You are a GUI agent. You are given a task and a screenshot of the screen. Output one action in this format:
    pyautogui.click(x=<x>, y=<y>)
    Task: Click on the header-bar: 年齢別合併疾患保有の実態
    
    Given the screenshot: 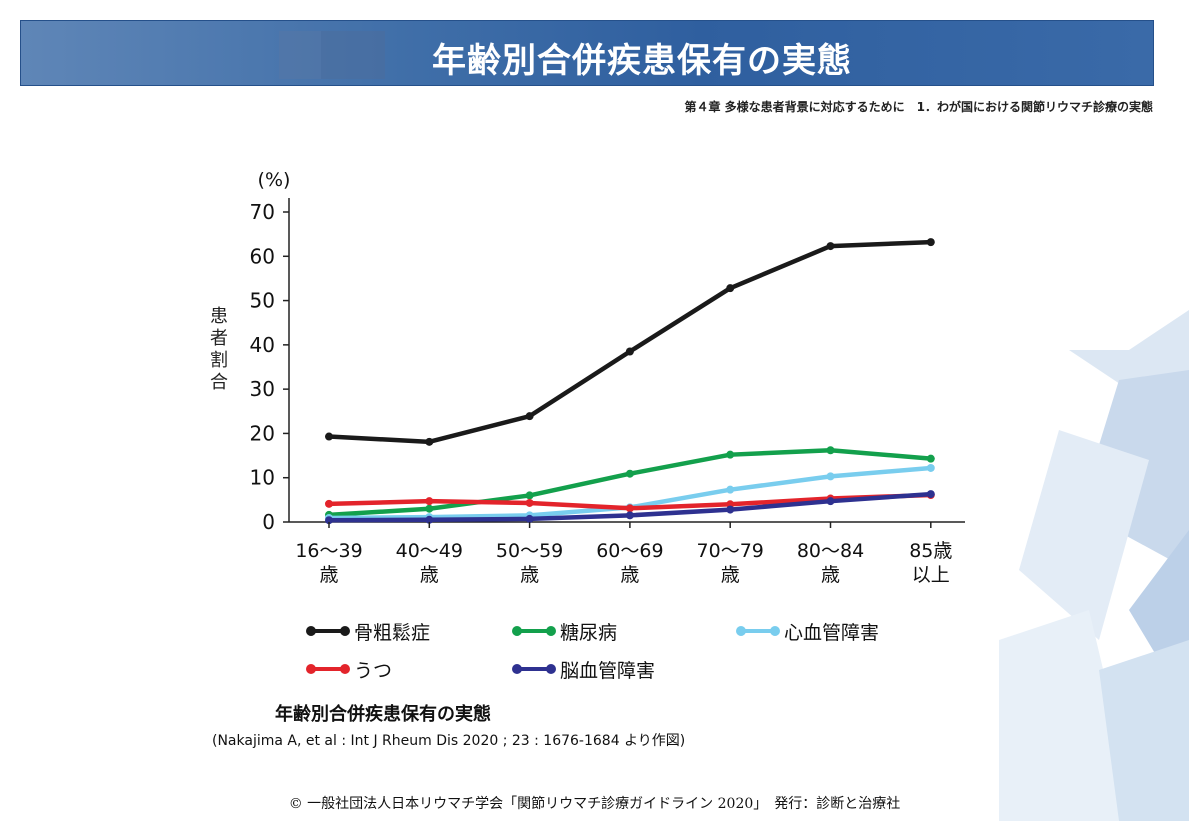 What is the action you would take?
    pyautogui.click(x=587, y=53)
    